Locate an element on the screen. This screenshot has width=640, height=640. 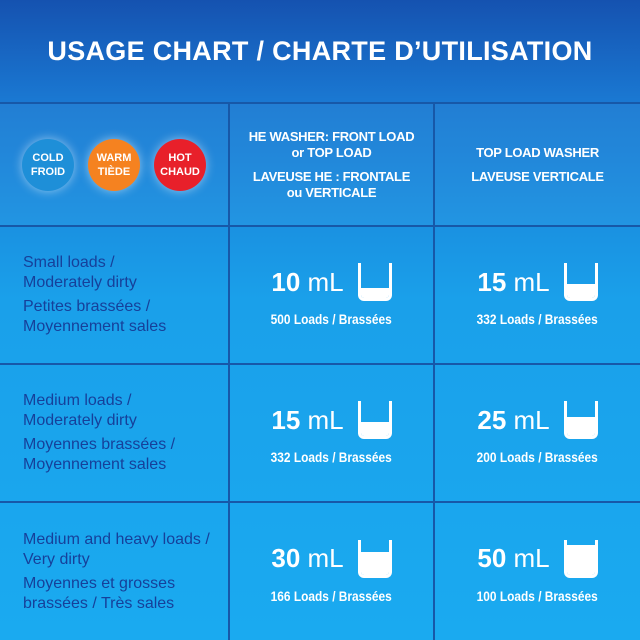
loads-count: 100 Loads / Brassées is located at coordinates (537, 595).